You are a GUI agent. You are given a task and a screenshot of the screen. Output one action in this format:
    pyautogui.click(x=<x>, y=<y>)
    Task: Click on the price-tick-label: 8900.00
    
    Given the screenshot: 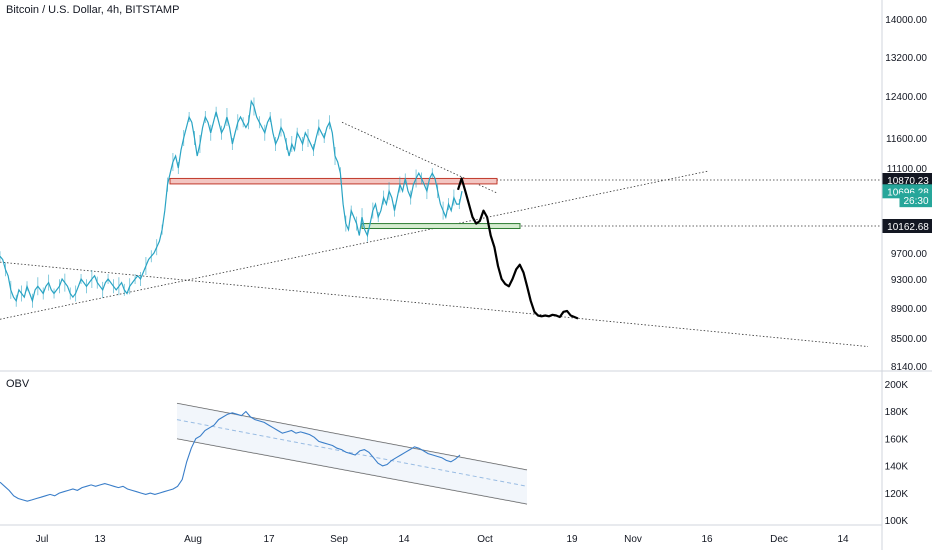 What is the action you would take?
    pyautogui.click(x=909, y=309)
    